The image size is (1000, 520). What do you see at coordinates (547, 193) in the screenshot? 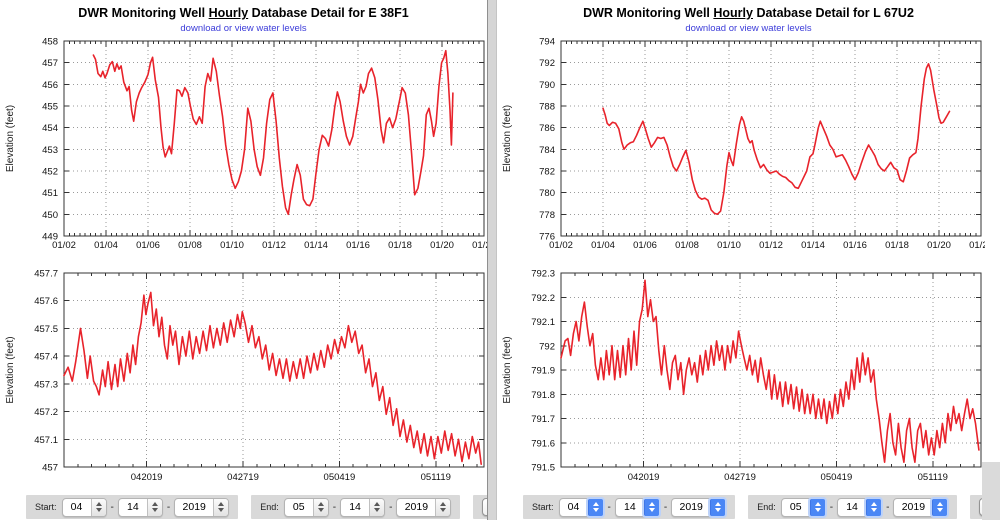
I see `svg-text: 780` at bounding box center [547, 193].